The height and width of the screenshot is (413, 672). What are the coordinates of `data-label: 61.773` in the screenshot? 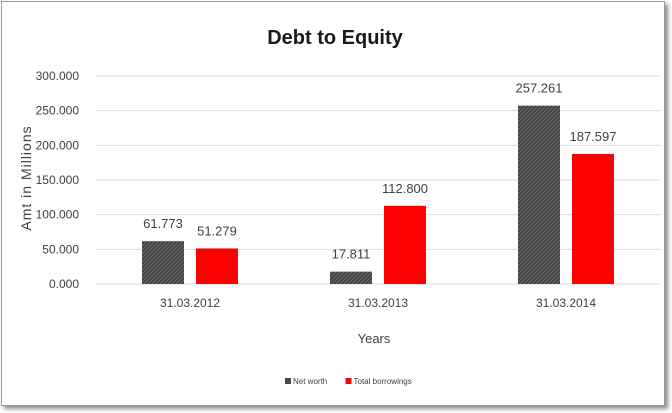 It's located at (163, 223).